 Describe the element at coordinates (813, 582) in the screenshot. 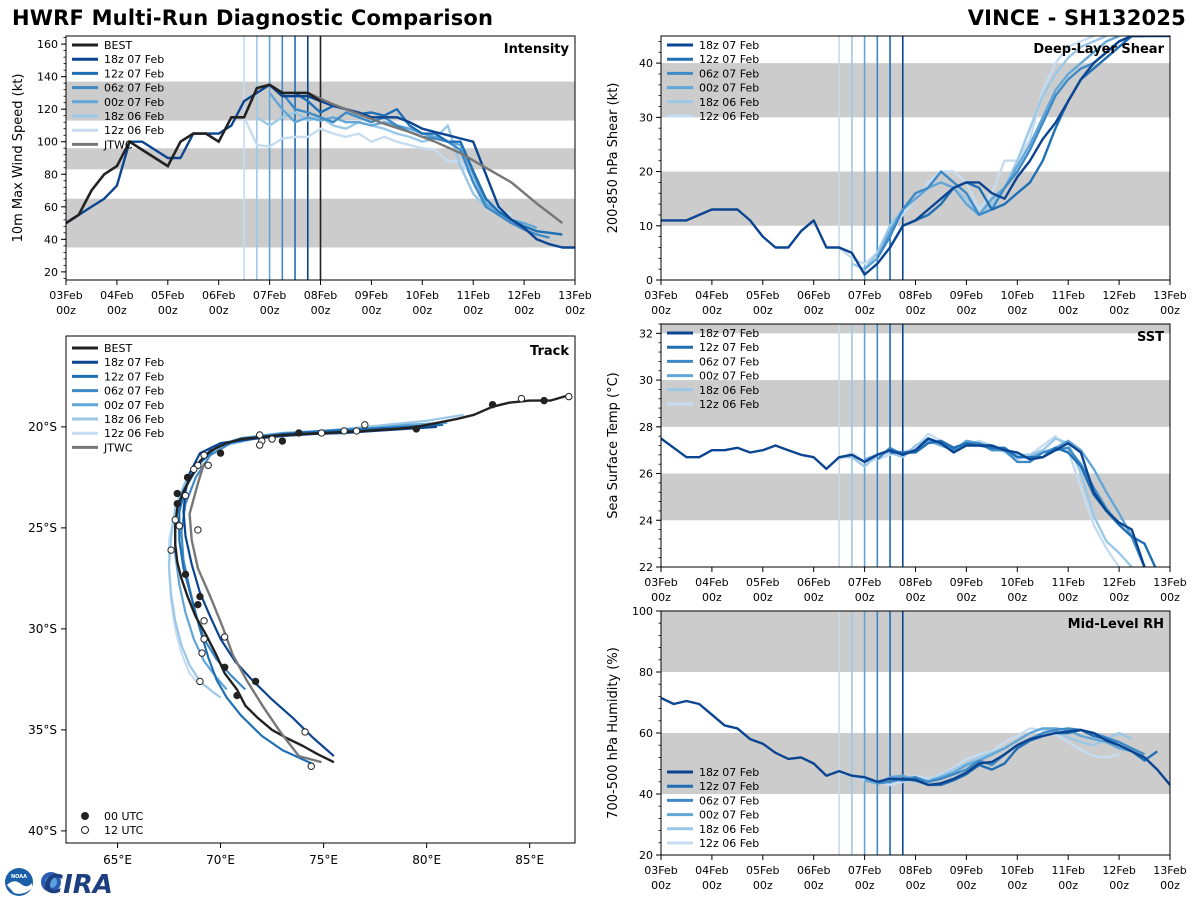

I see `sst-xtick-date: 06Feb` at that location.